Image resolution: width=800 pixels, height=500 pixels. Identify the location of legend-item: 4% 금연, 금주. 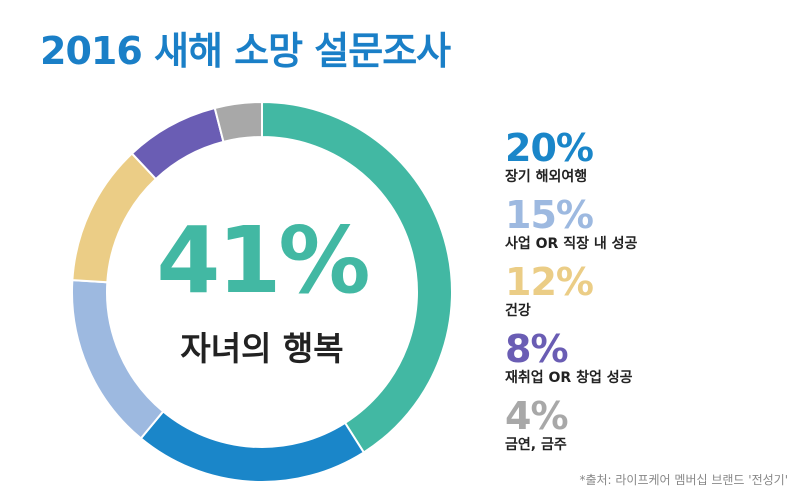
(650, 429).